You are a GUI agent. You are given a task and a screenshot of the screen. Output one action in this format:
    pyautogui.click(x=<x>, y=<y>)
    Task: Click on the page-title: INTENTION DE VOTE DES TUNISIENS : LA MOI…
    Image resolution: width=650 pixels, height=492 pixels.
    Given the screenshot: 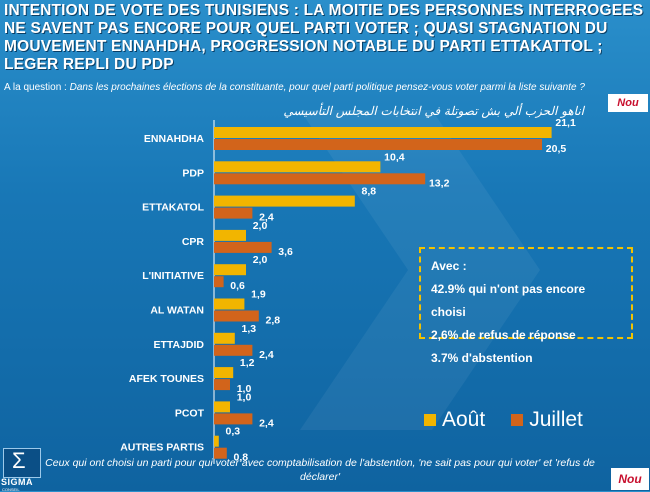 What is the action you would take?
    pyautogui.click(x=324, y=37)
    